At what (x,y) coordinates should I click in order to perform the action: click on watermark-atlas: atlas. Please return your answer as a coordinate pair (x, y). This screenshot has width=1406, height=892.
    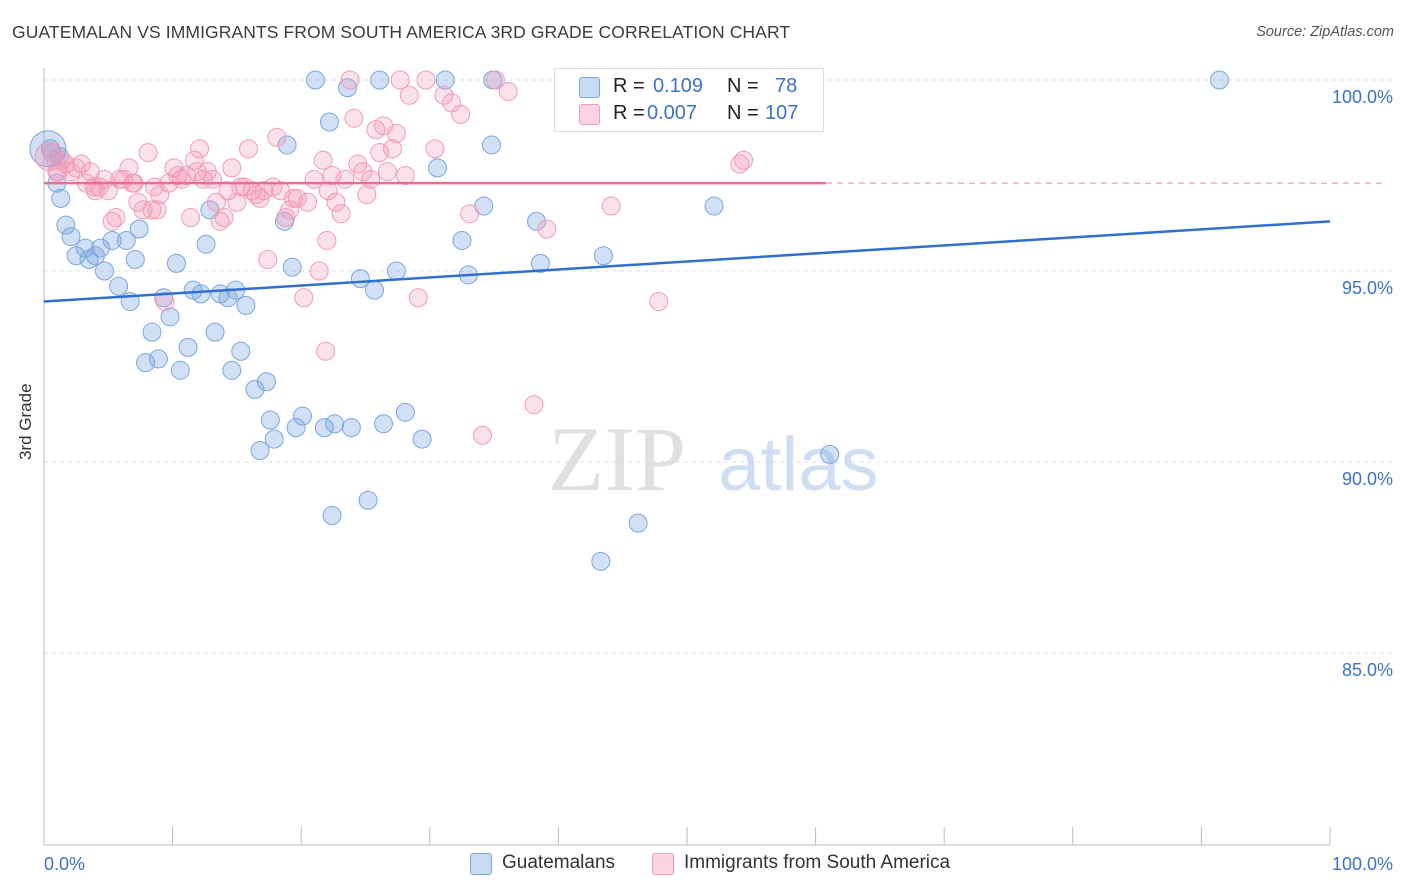
    Looking at the image, I should click on (798, 464).